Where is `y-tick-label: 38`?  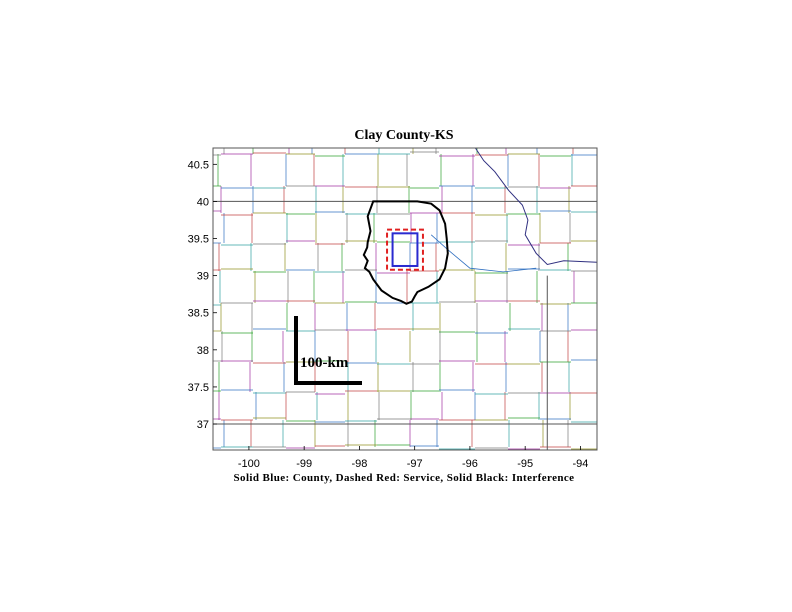
y-tick-label: 38 is located at coordinates (203, 351).